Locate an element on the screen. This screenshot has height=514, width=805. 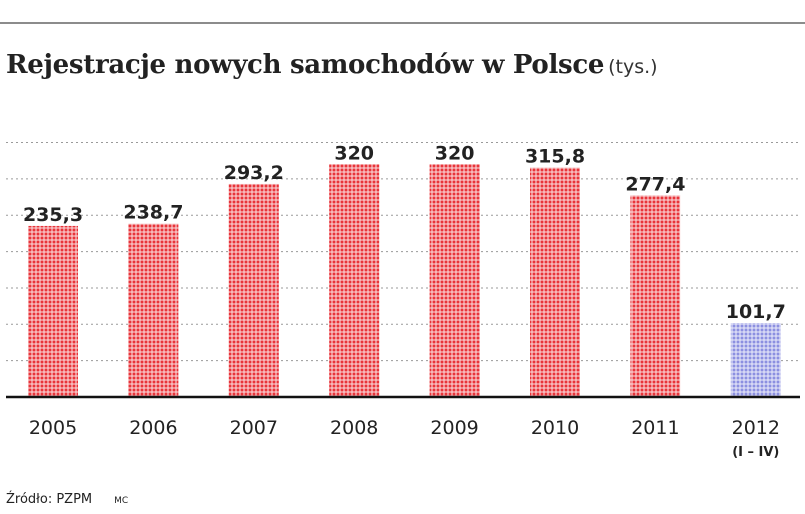
x-tick-2009: 2009 is located at coordinates (454, 428).